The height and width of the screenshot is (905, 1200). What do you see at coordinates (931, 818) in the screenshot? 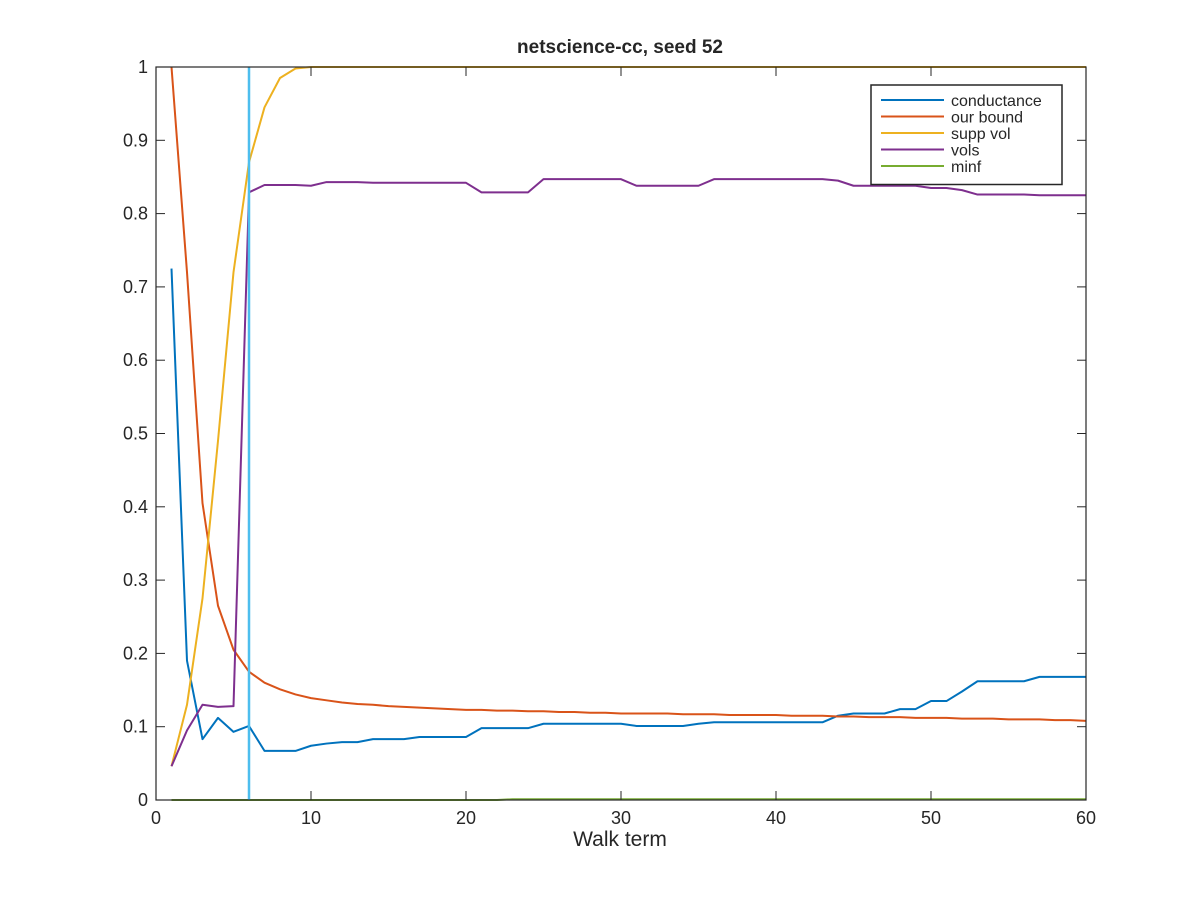
I see `x-tick-label: 50` at bounding box center [931, 818].